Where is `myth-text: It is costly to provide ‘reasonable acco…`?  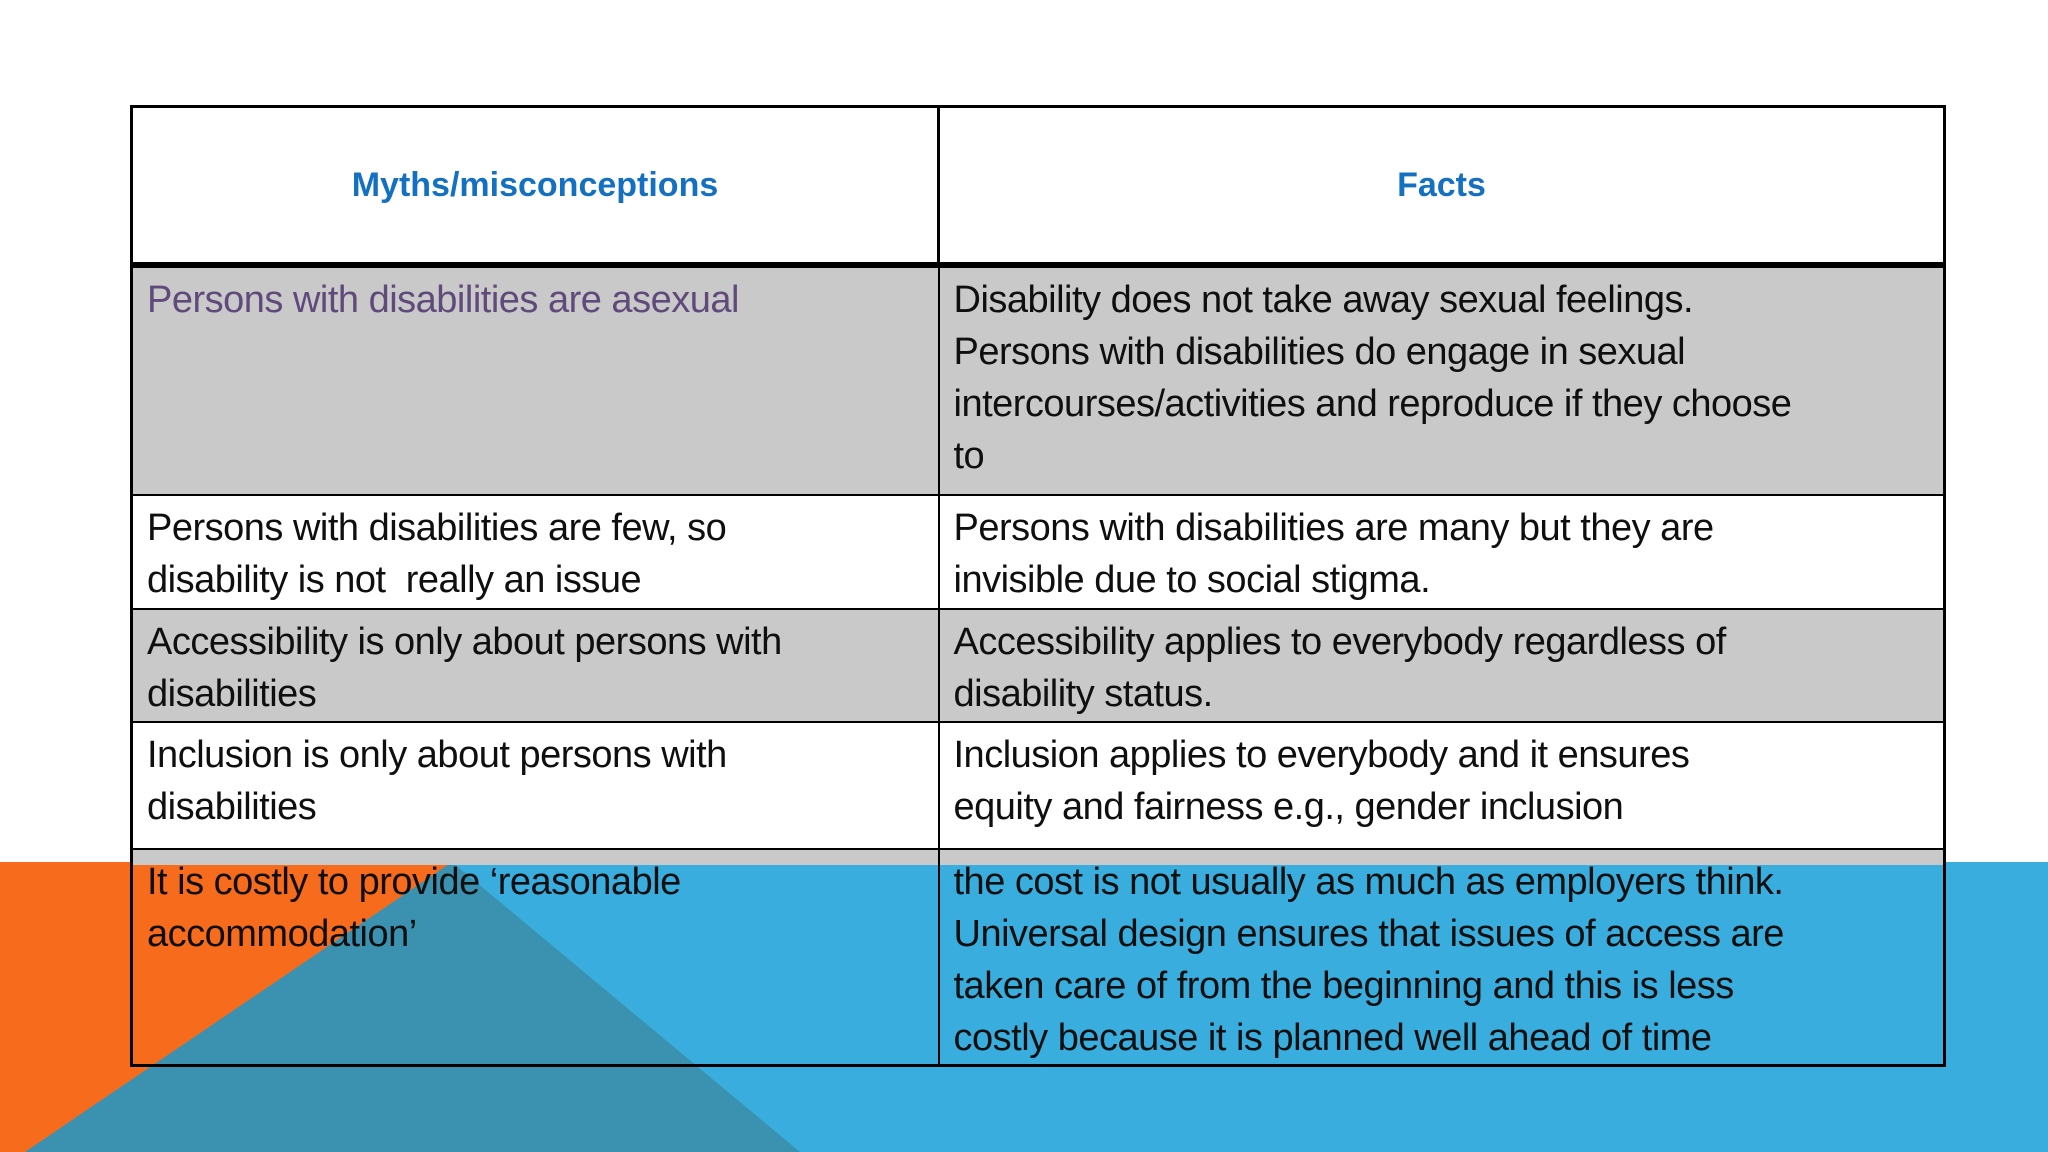
myth-text: It is costly to provide ‘reasonable acco… is located at coordinates (414, 907).